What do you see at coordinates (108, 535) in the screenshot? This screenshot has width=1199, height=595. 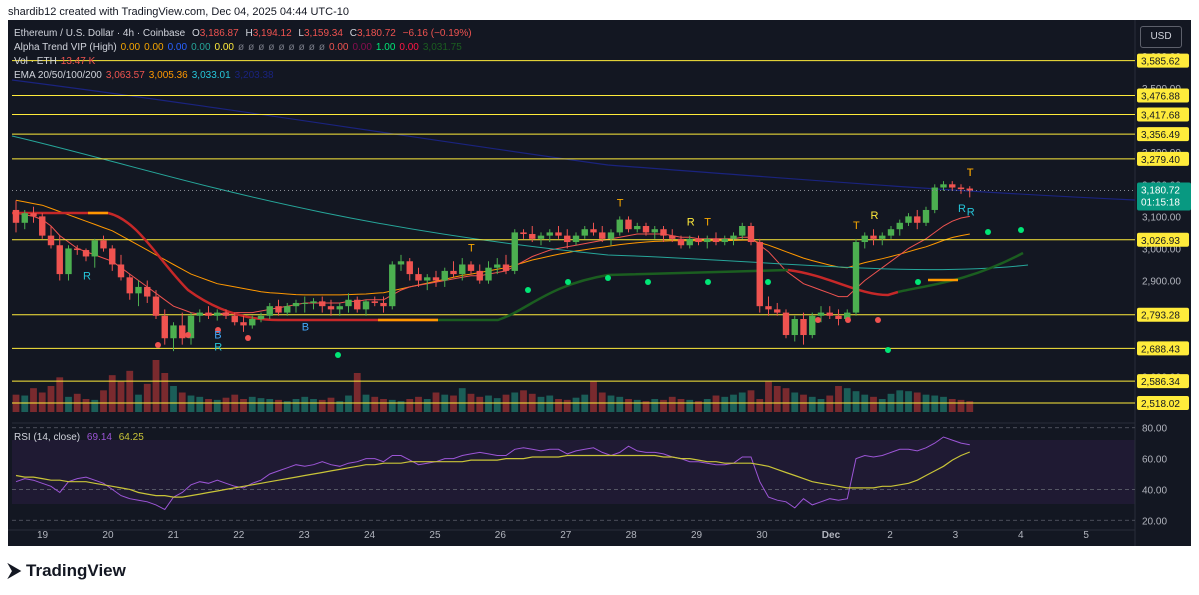 I see `time-tick-label: 20` at bounding box center [108, 535].